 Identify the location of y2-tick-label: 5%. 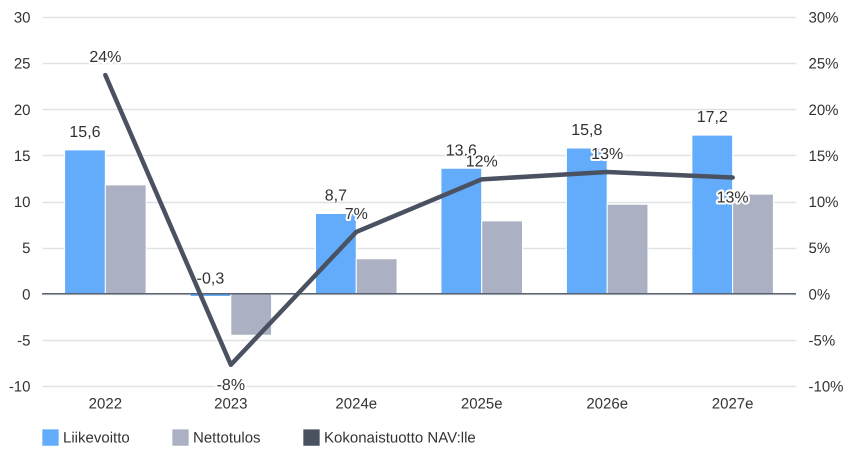
(819, 249).